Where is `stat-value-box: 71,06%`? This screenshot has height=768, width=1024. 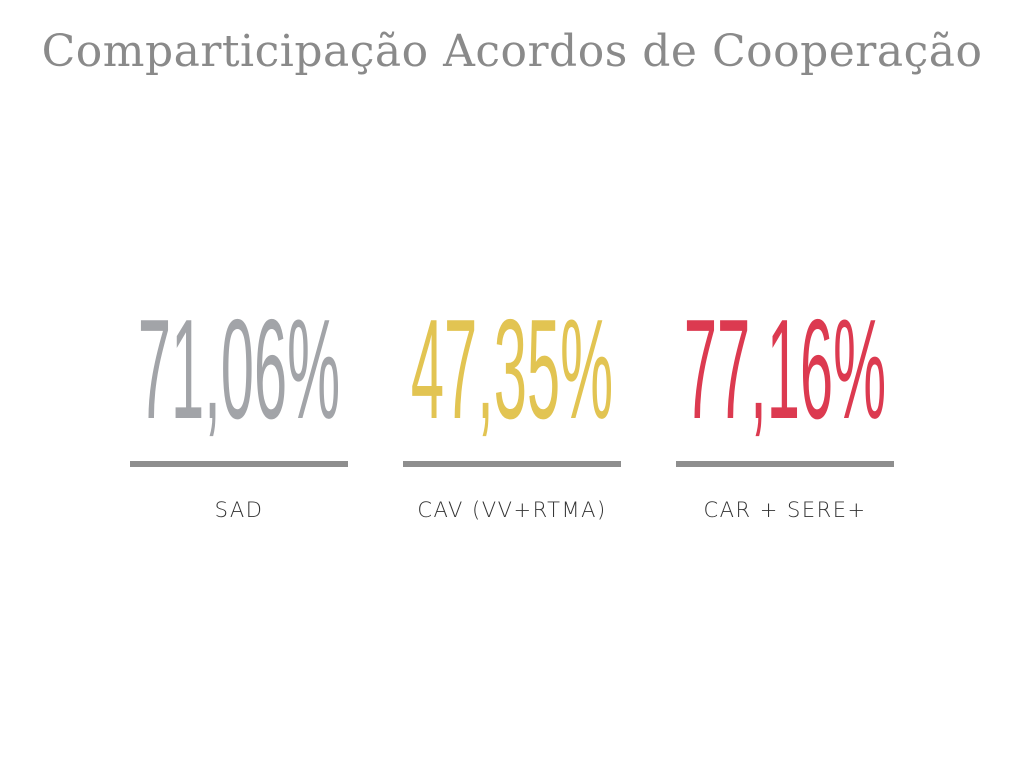 stat-value-box: 71,06% is located at coordinates (239, 369).